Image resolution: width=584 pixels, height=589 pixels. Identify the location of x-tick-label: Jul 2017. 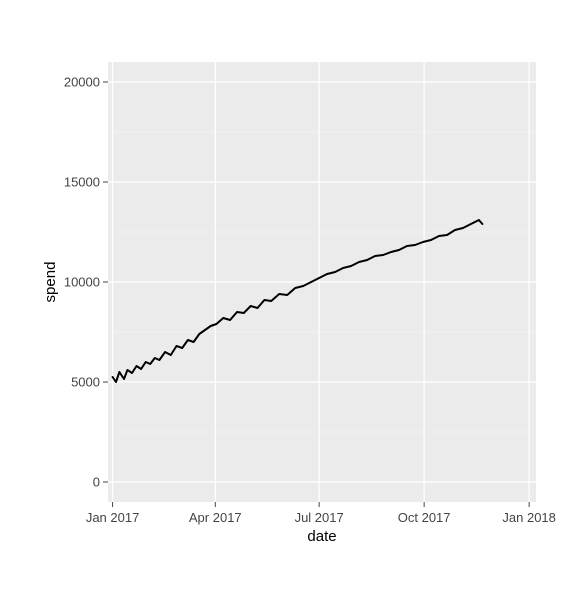
(319, 517).